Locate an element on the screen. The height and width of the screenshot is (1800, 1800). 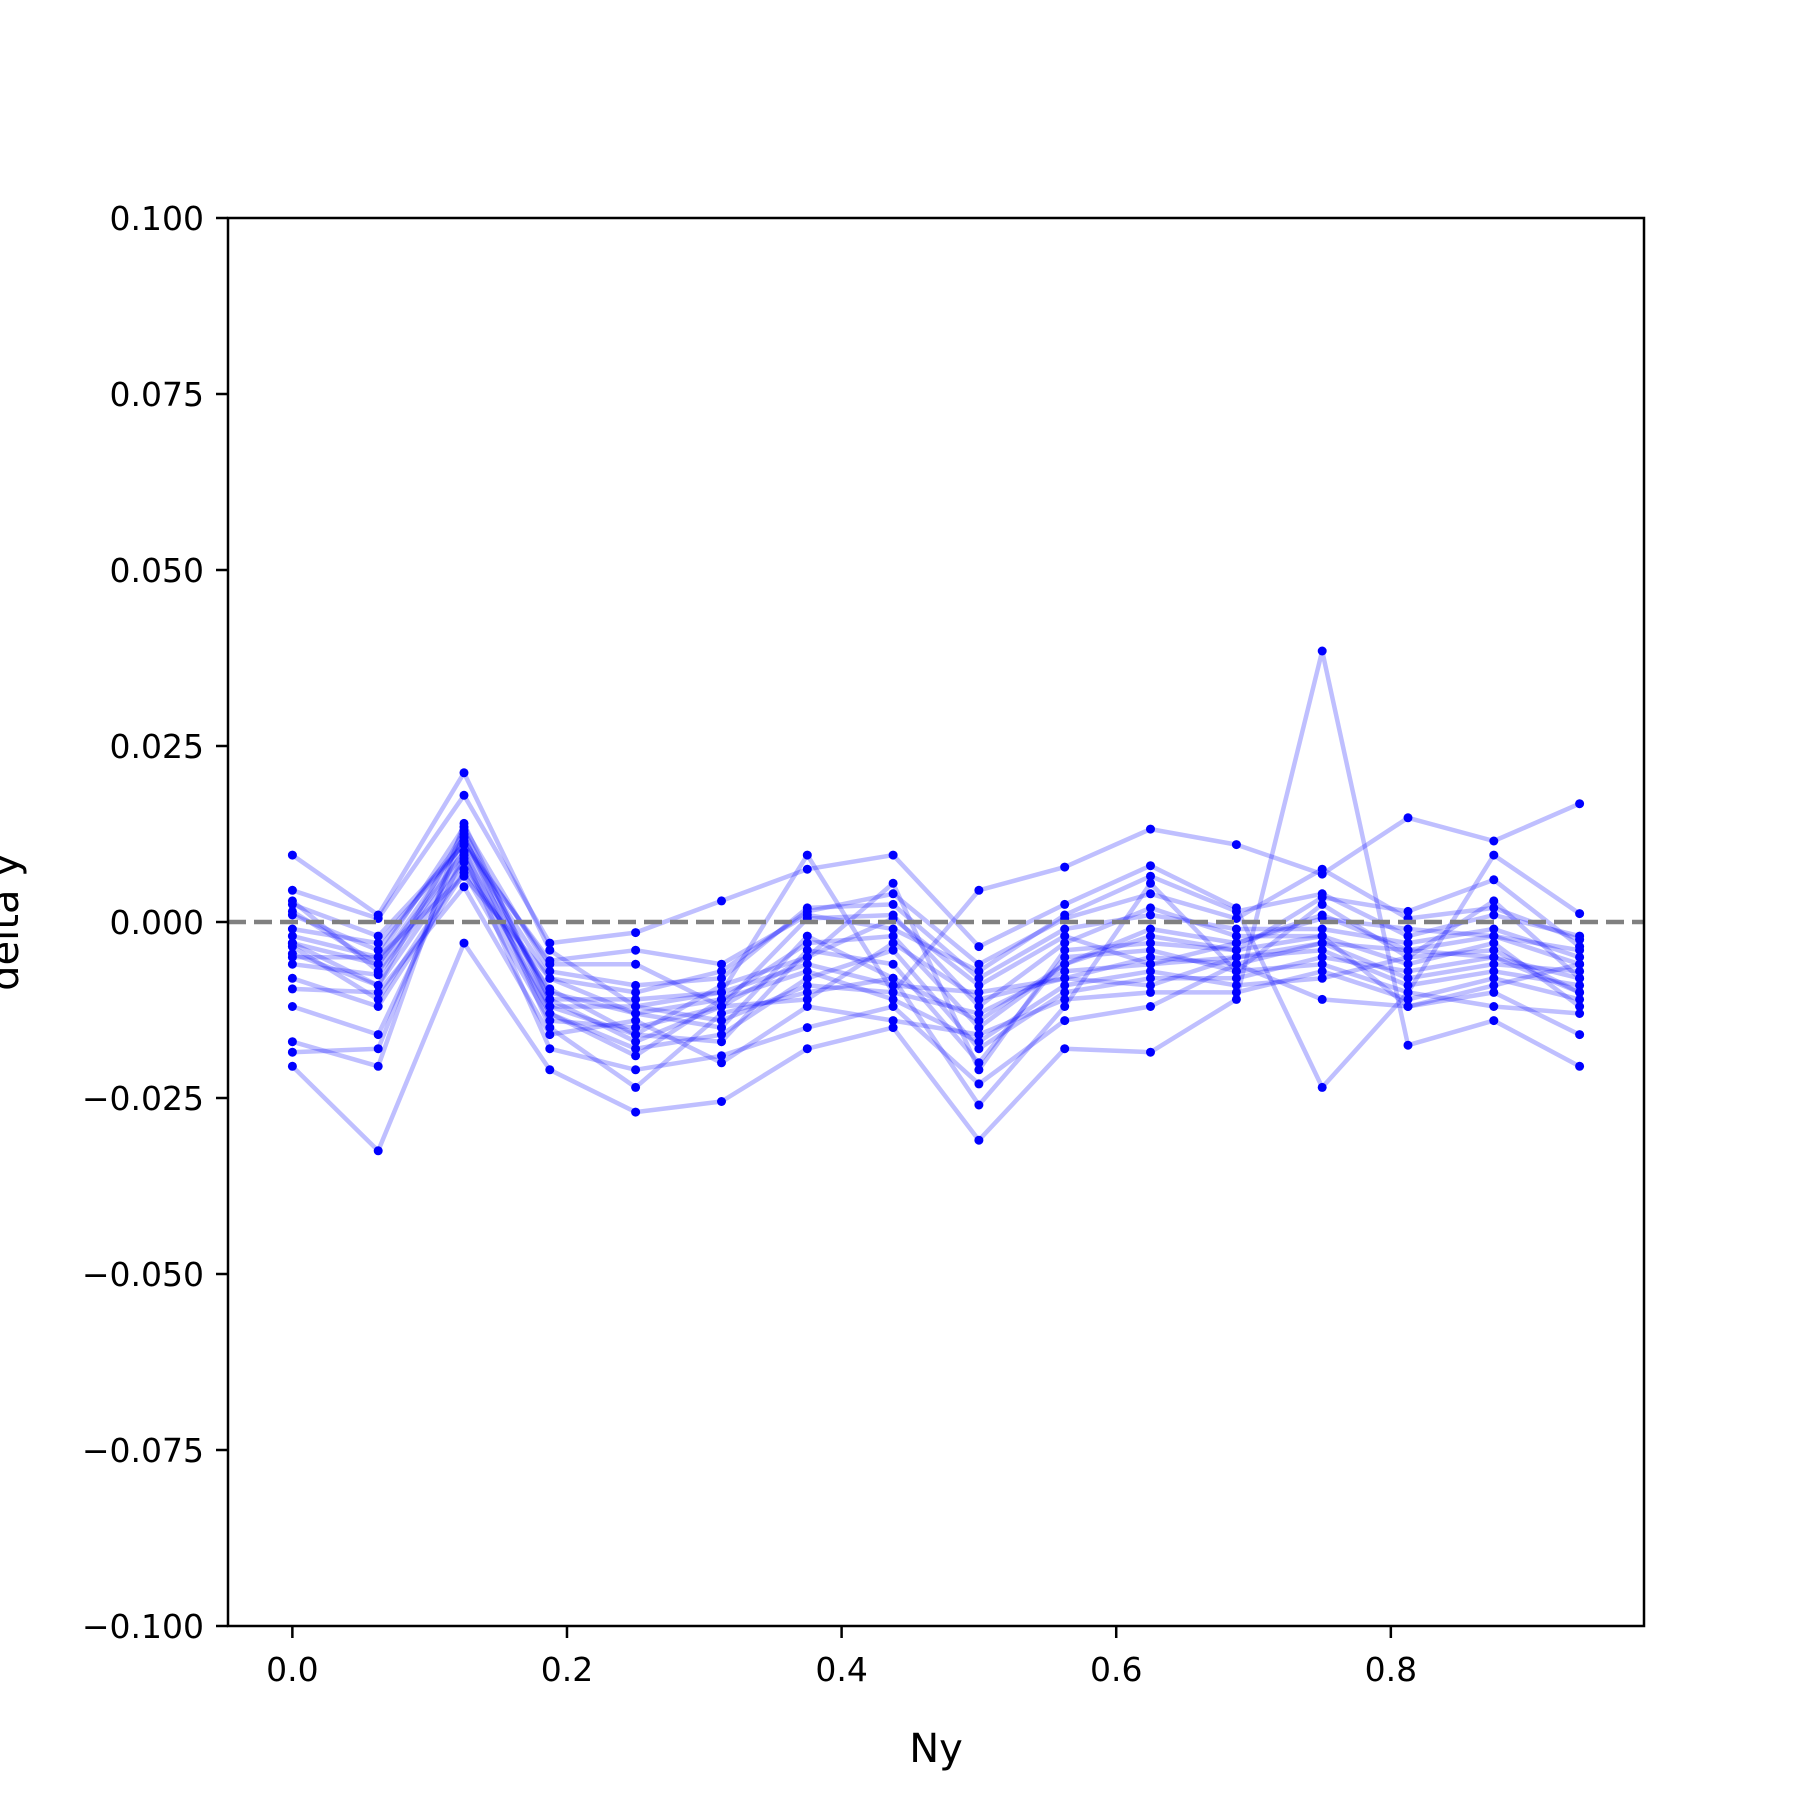
y-tick-label: 0.050 is located at coordinates (157, 570).